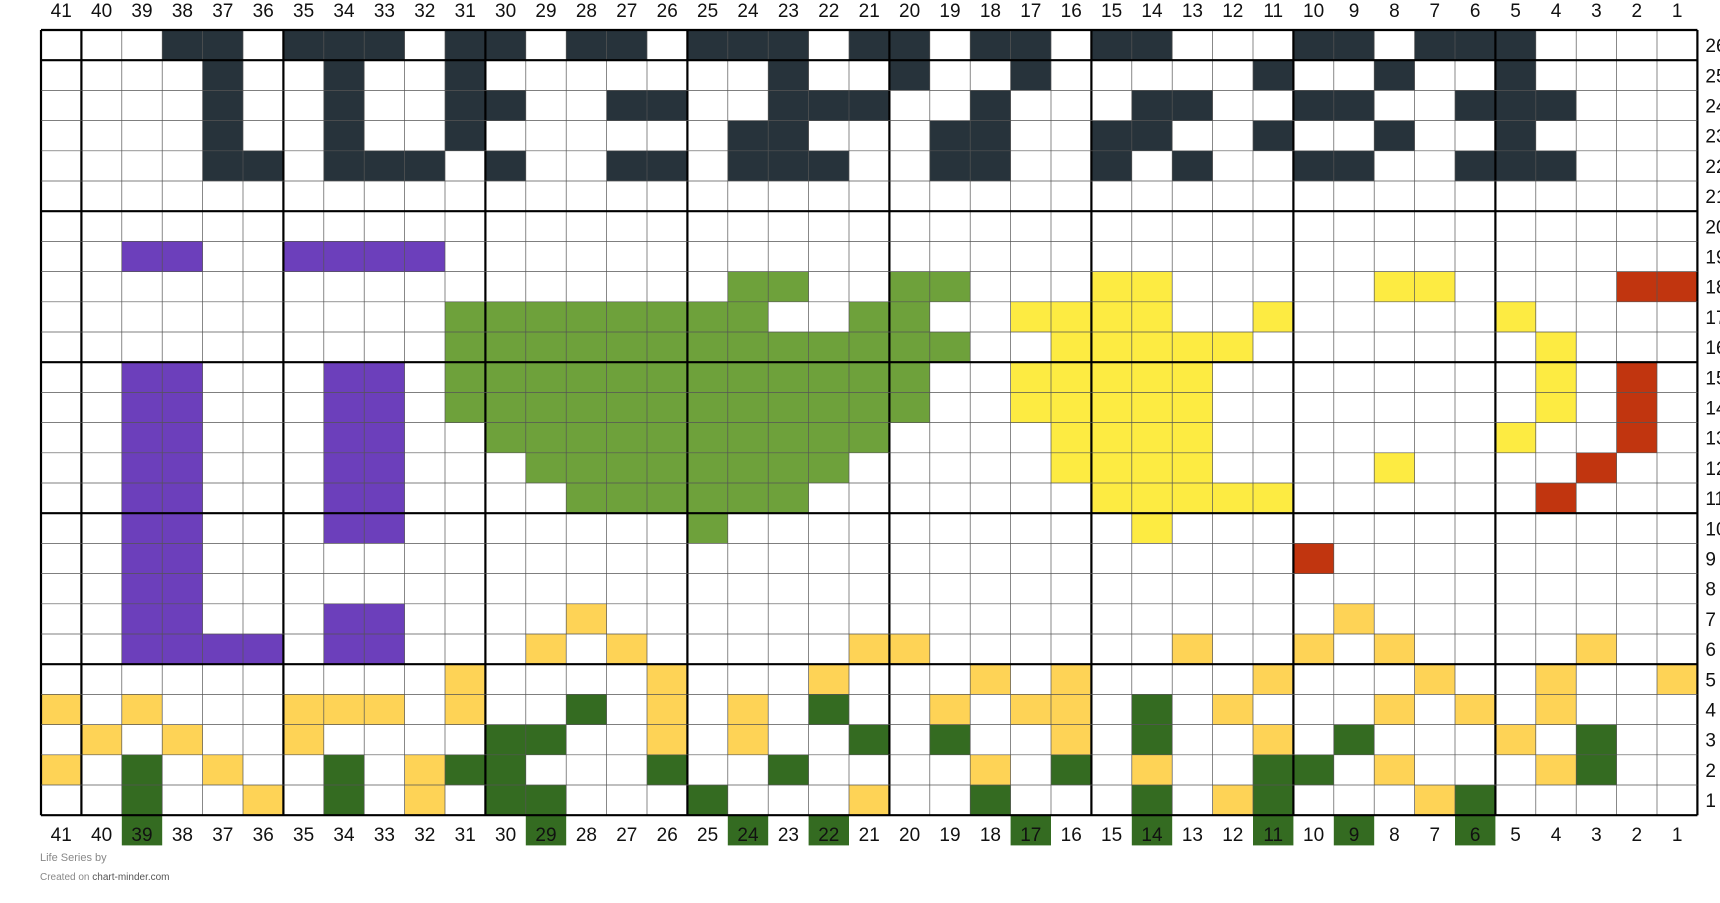  I want to click on row-label: 10, so click(1712, 529).